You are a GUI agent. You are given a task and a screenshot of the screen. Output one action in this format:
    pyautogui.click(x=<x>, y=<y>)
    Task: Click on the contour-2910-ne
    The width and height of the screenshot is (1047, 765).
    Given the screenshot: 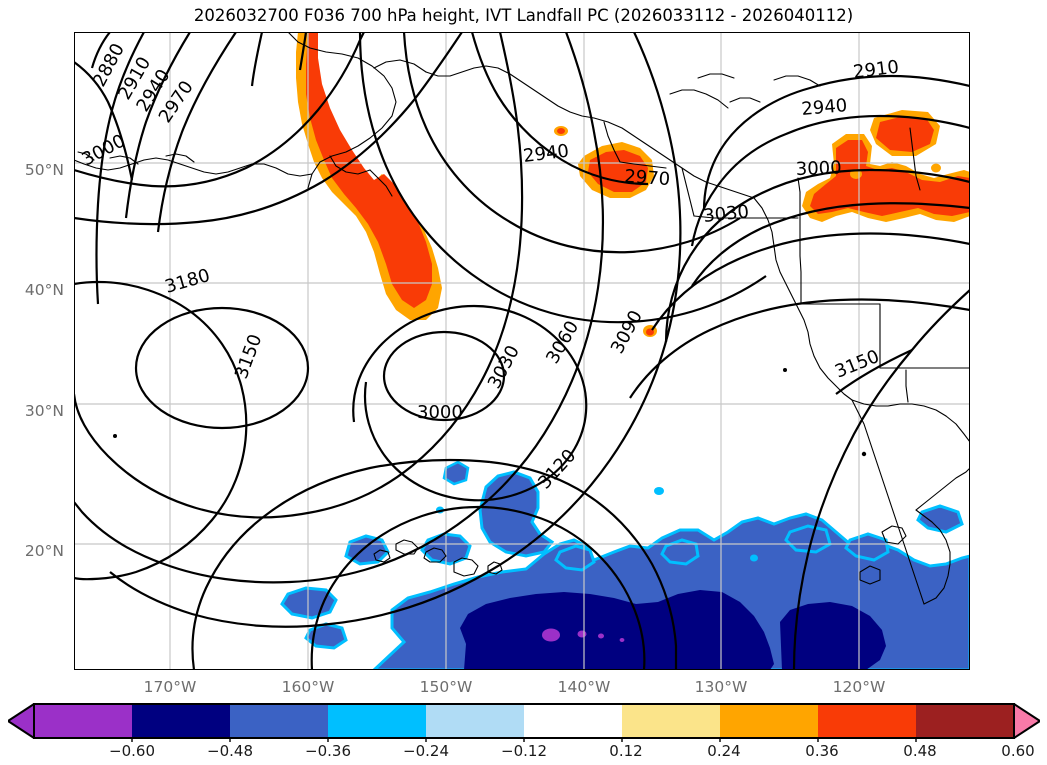 What is the action you would take?
    pyautogui.click(x=860, y=95)
    